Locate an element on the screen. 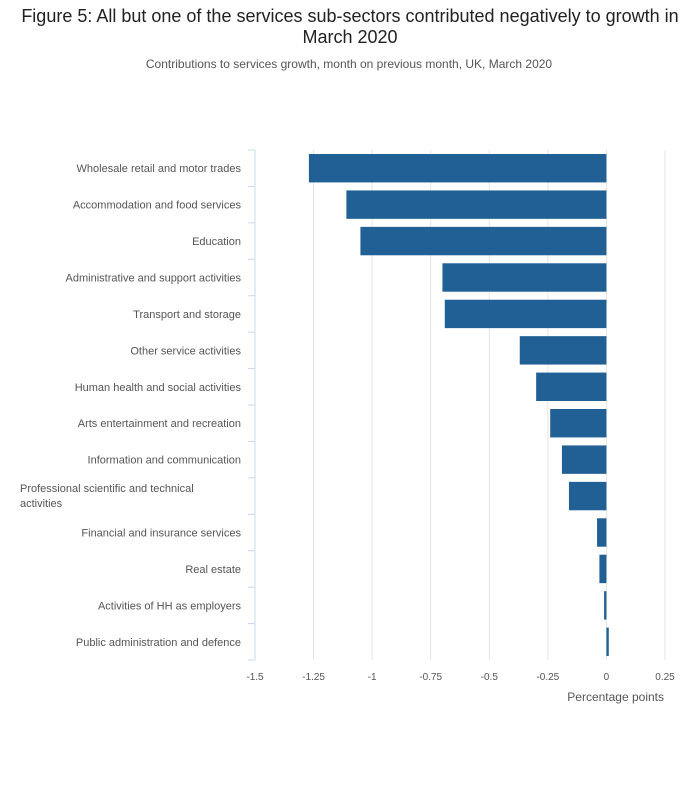  category-label: Activities of HH as employers is located at coordinates (170, 606).